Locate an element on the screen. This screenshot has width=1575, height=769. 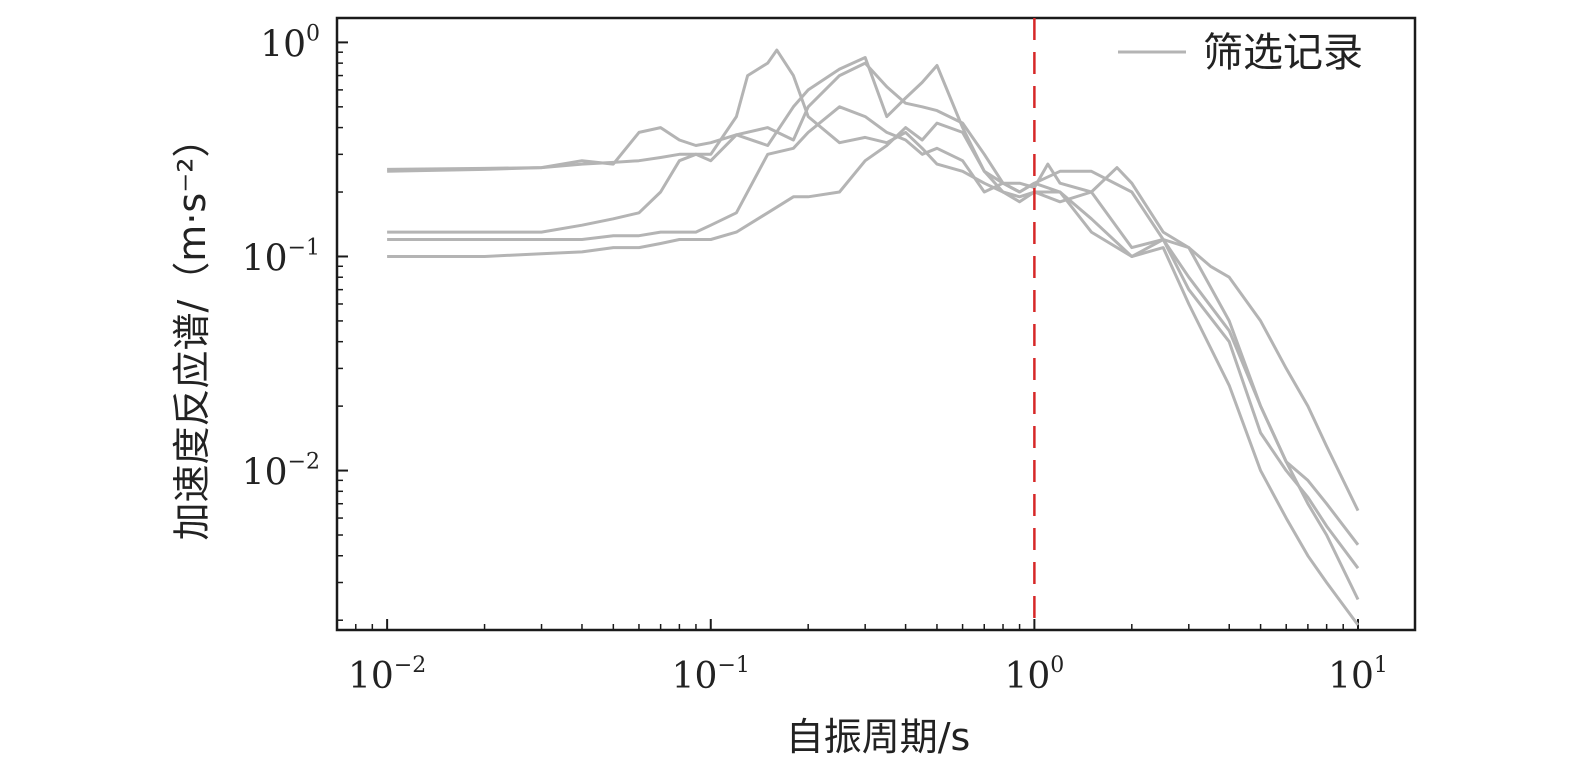
y-minor-ticks is located at coordinates (340, 336).